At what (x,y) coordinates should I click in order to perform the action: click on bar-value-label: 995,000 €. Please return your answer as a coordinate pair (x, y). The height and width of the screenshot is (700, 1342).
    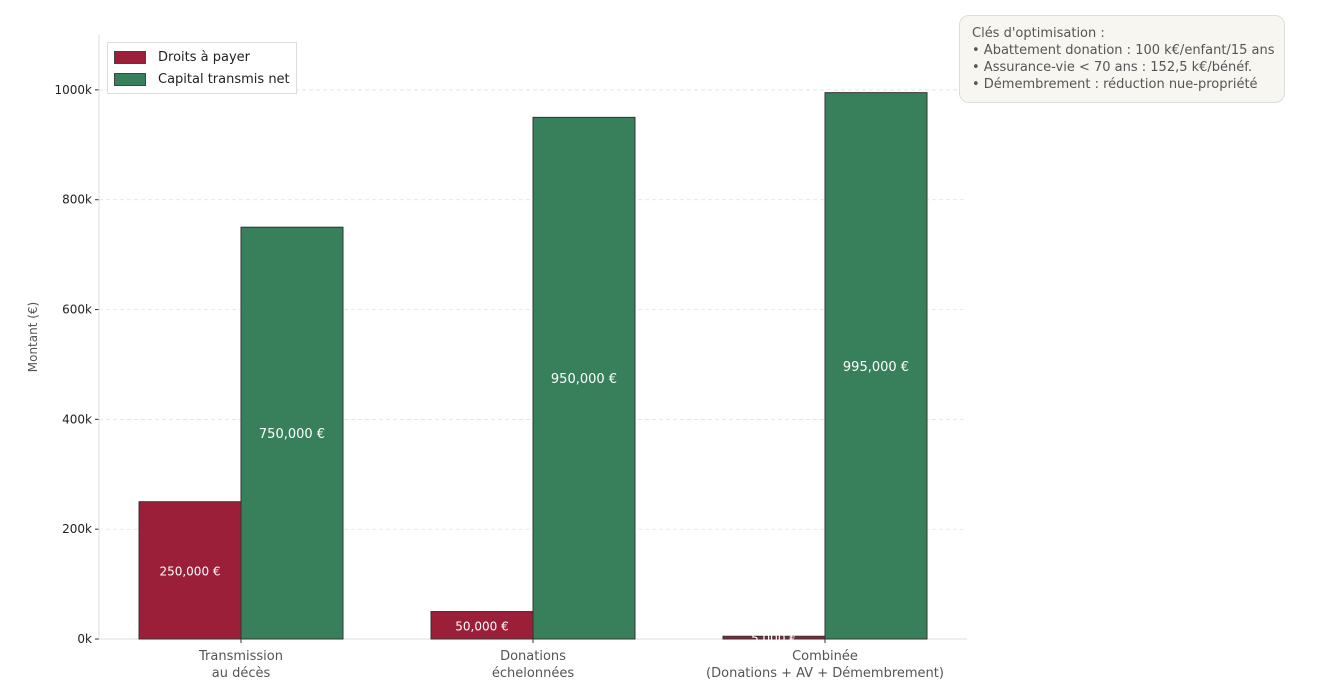
    Looking at the image, I should click on (876, 367).